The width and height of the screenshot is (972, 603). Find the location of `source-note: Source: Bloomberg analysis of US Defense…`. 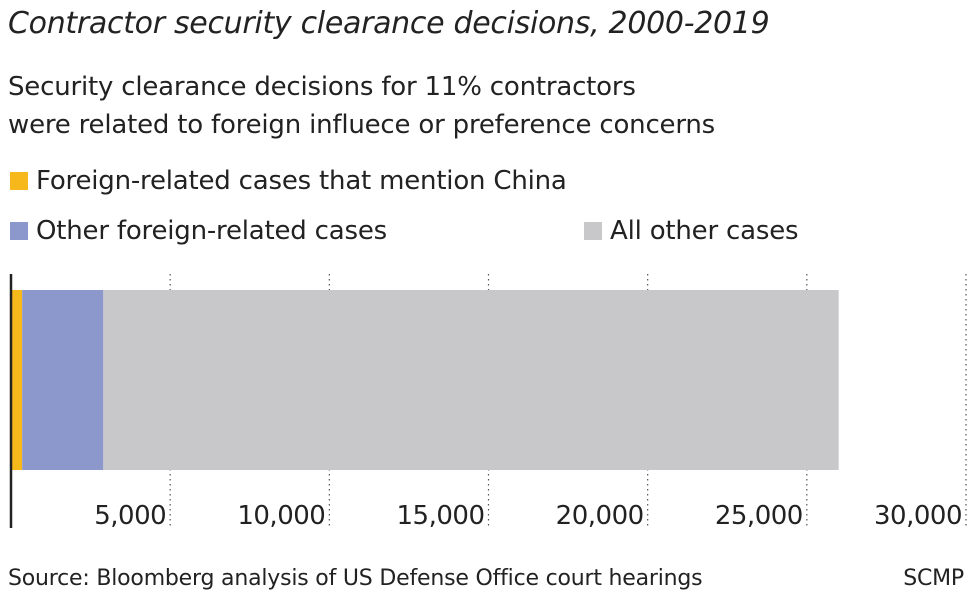

source-note: Source: Bloomberg analysis of US Defense… is located at coordinates (355, 578).